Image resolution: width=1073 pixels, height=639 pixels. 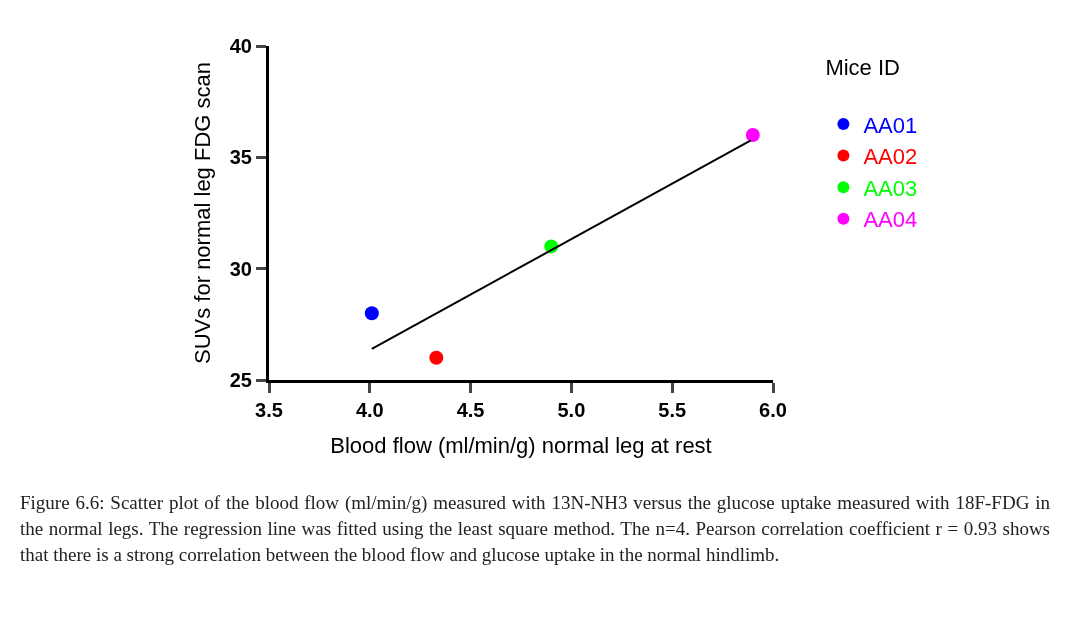 I want to click on x-tick-label: 4.0, so click(x=369, y=410).